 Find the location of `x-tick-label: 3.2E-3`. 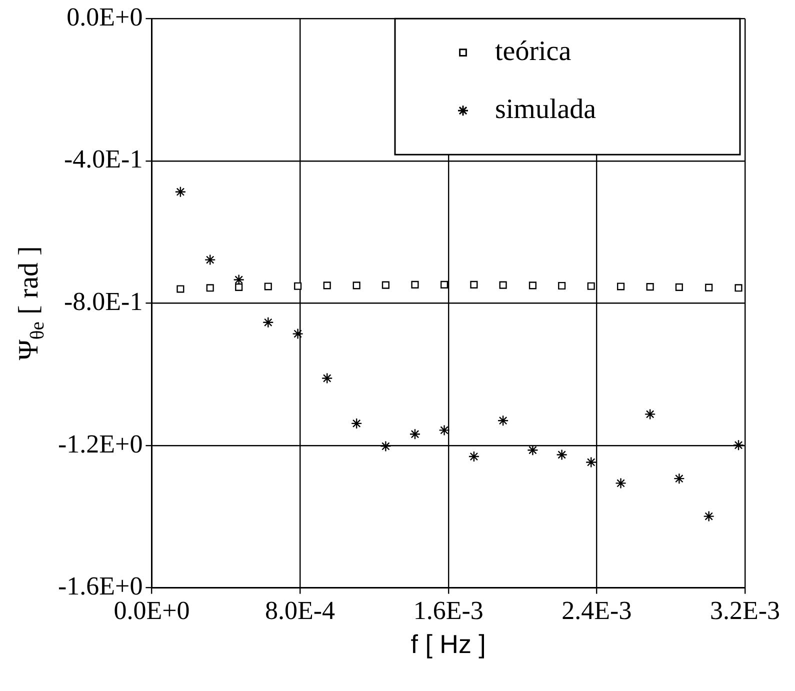

x-tick-label: 3.2E-3 is located at coordinates (745, 611).